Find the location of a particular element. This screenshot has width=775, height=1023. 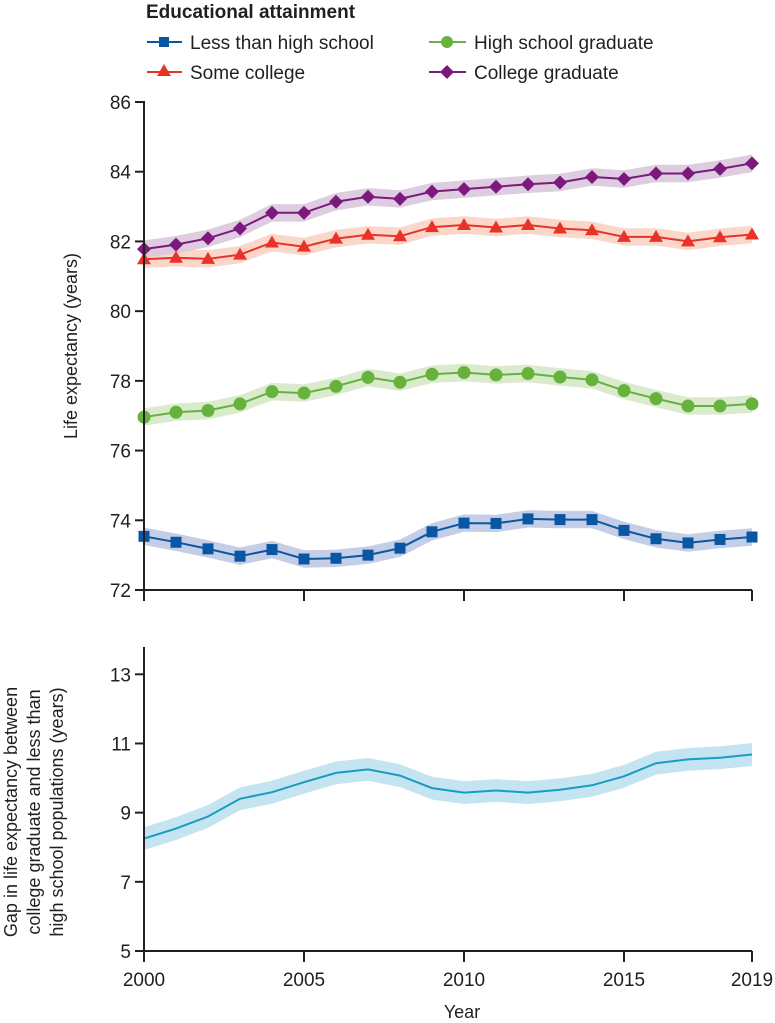

point-high-school-graduate-2012 is located at coordinates (528, 374).